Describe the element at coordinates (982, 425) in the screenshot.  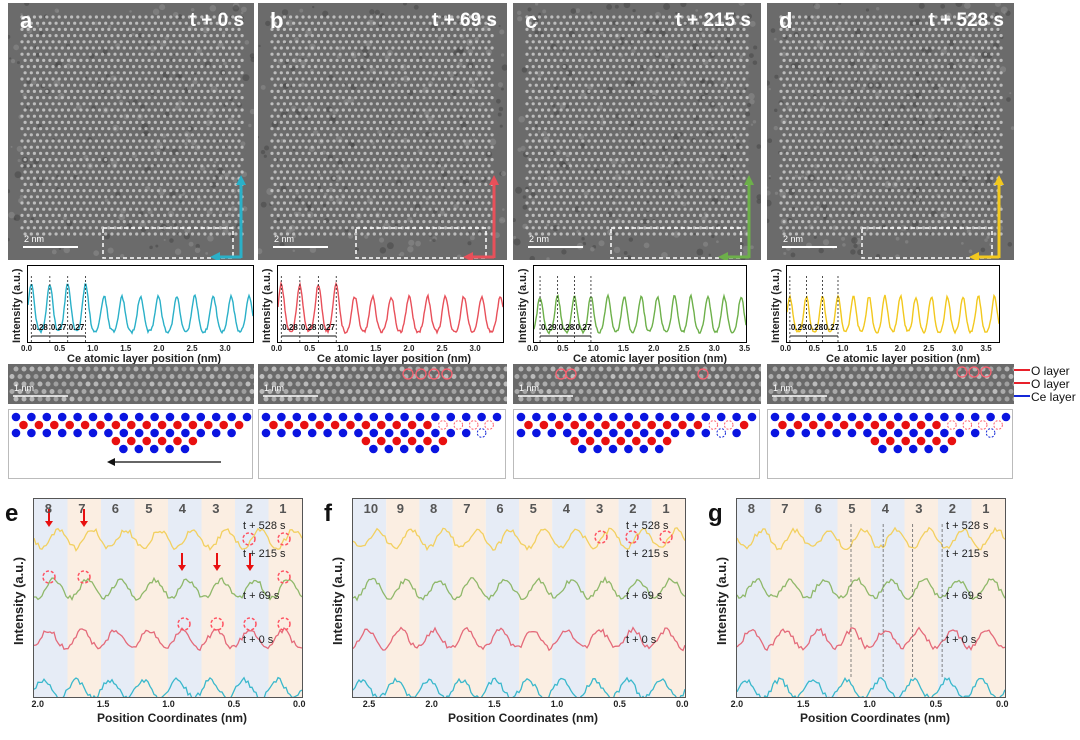
I see `o-vacancy` at that location.